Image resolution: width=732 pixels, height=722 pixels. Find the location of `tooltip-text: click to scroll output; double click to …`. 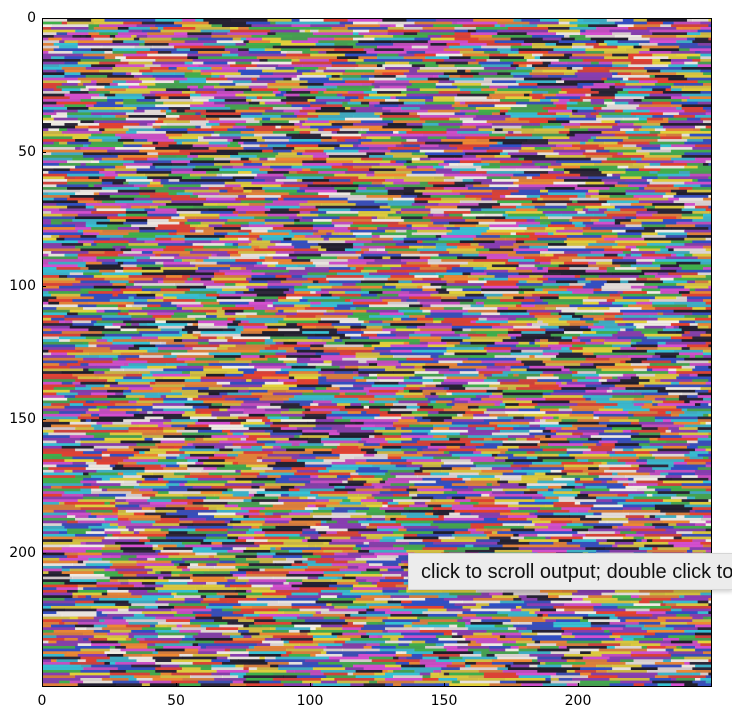

tooltip-text: click to scroll output; double click to … is located at coordinates (576, 572).